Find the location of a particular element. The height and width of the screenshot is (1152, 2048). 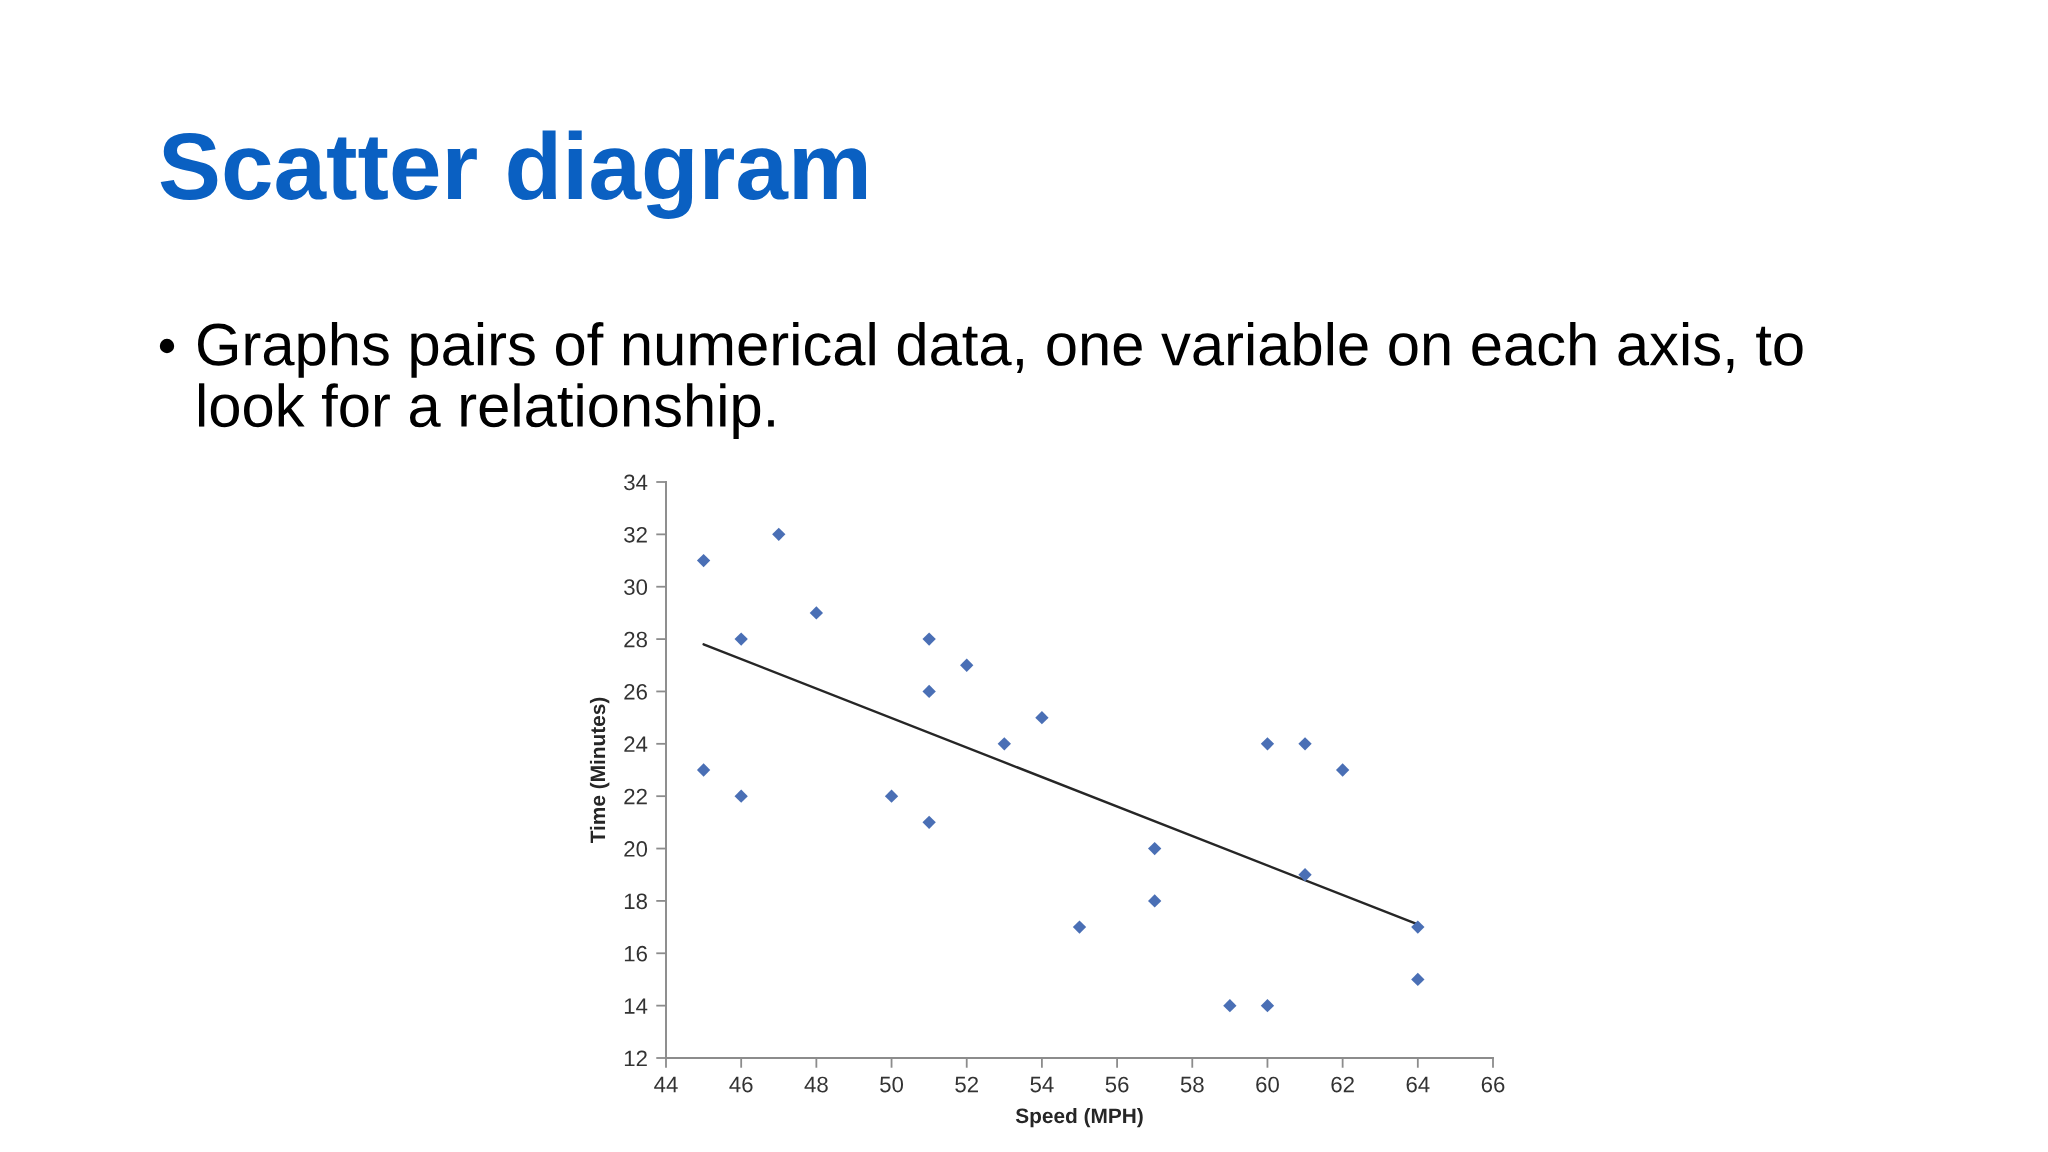

x-tick-label: 58 is located at coordinates (1192, 1084).